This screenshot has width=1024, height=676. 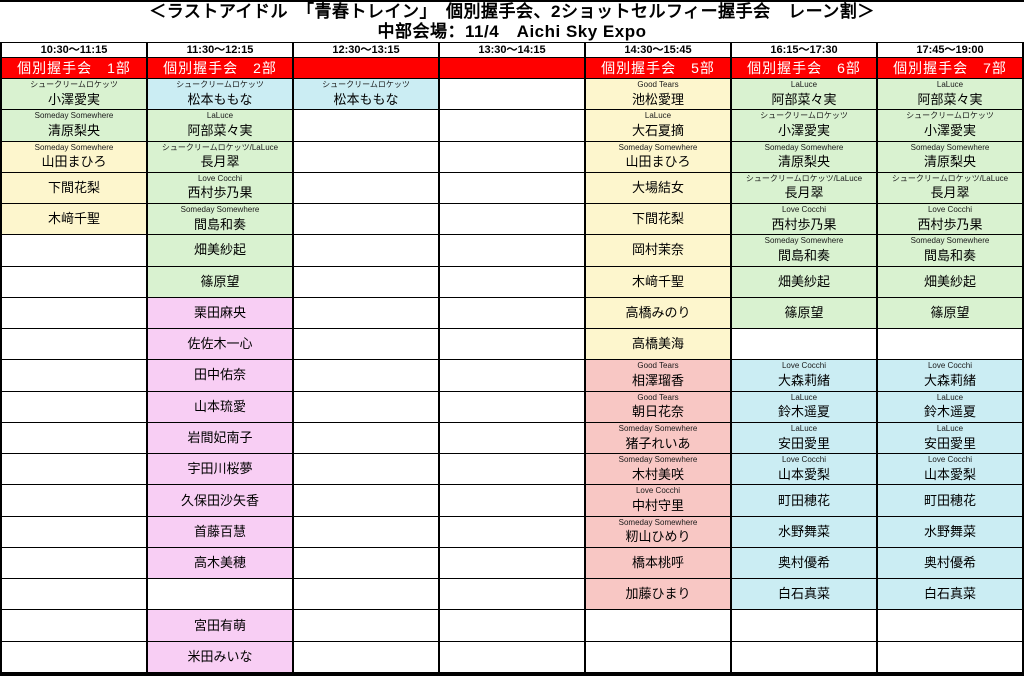 What do you see at coordinates (658, 443) in the screenshot?
I see `member-name: 猪子れいあ` at bounding box center [658, 443].